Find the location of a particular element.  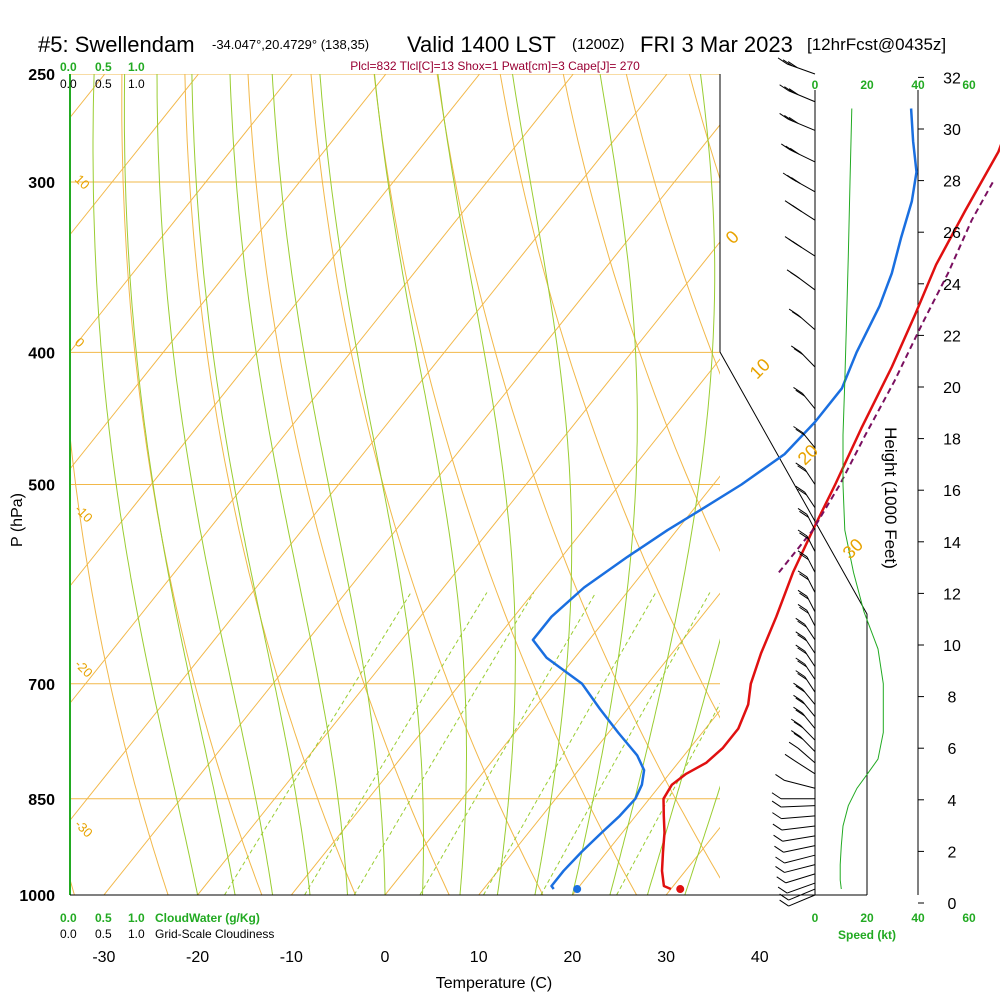

temperature-tick-40: 40 is located at coordinates (760, 957).